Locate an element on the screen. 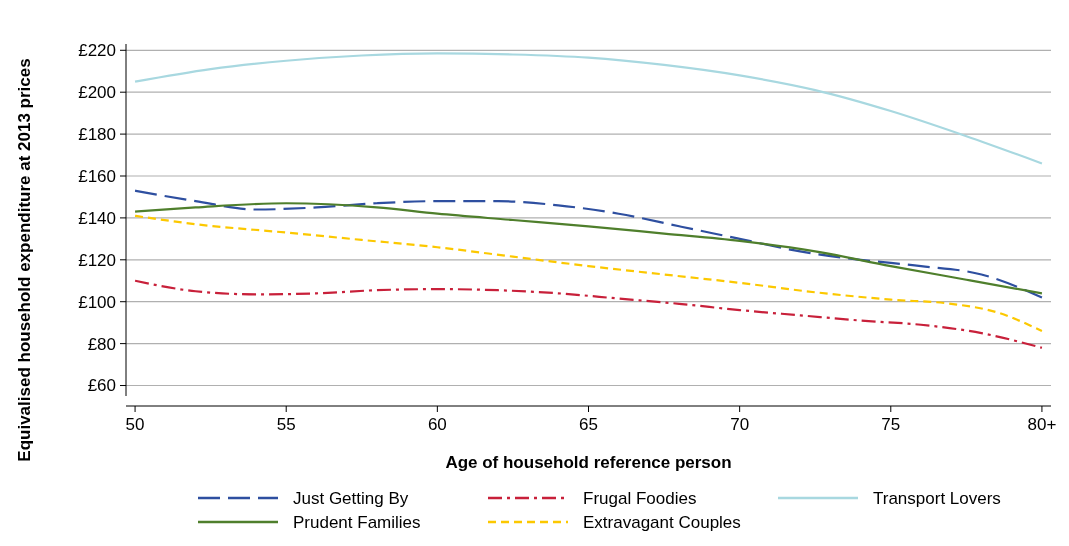 Image resolution: width=1069 pixels, height=546 pixels. y-tick-label: £60 is located at coordinates (101, 386).